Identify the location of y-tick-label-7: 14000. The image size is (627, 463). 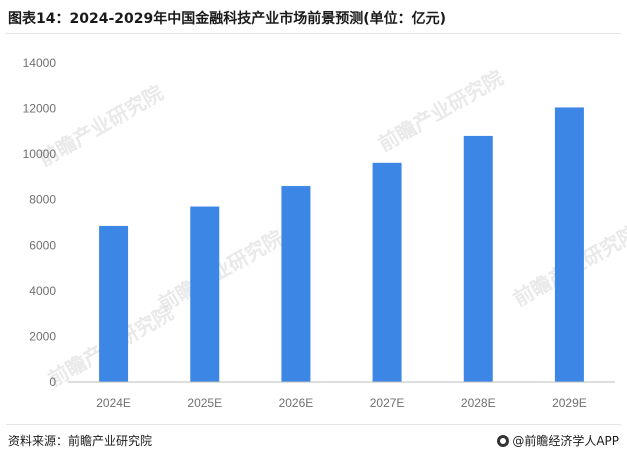
(40, 63).